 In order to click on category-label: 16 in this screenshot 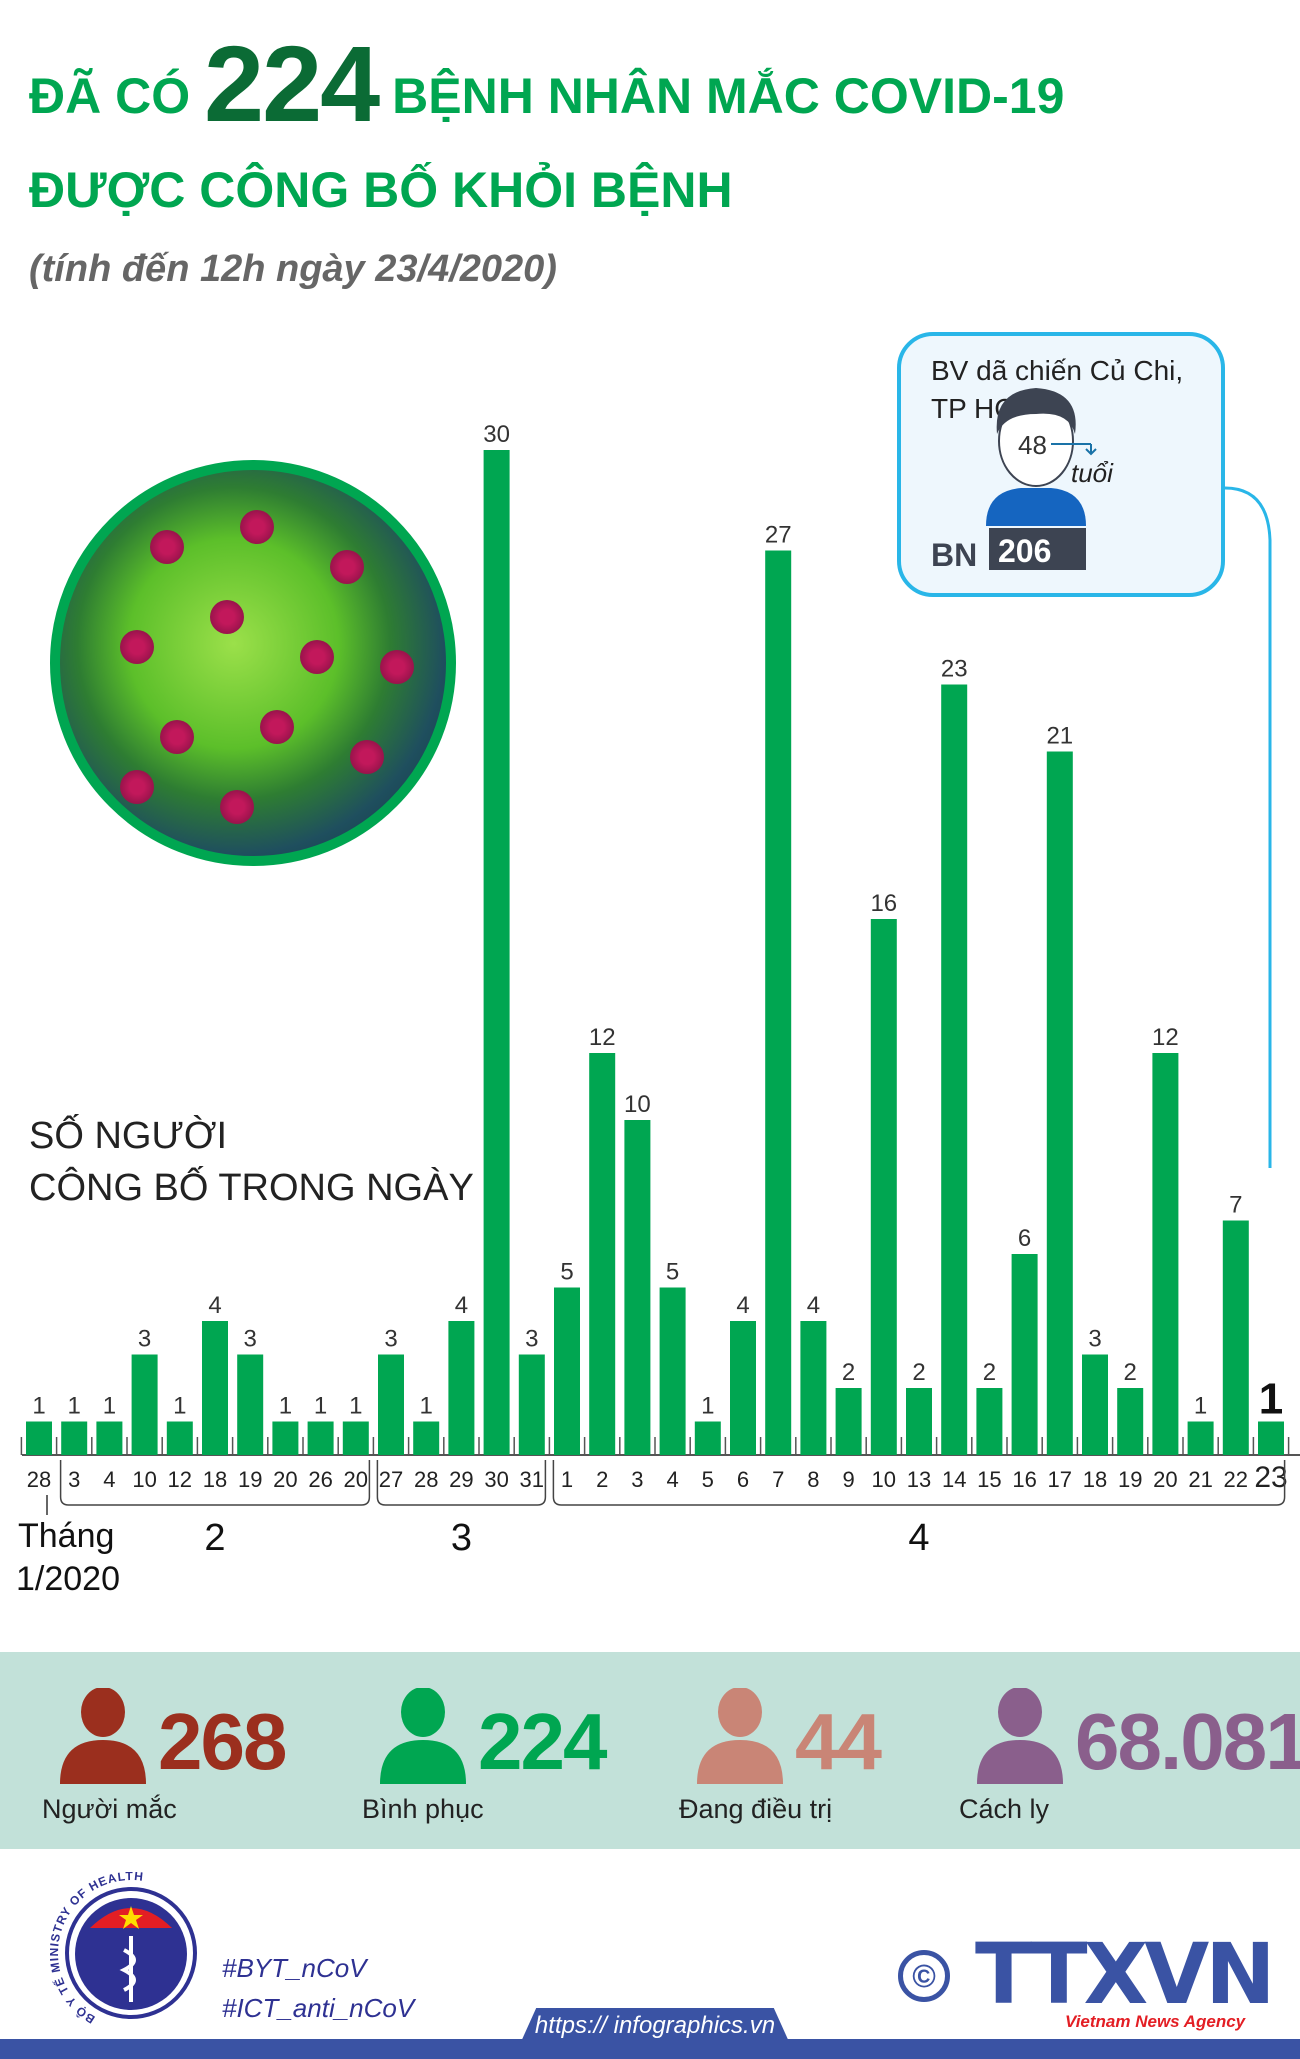, I will do `click(1024, 1479)`.